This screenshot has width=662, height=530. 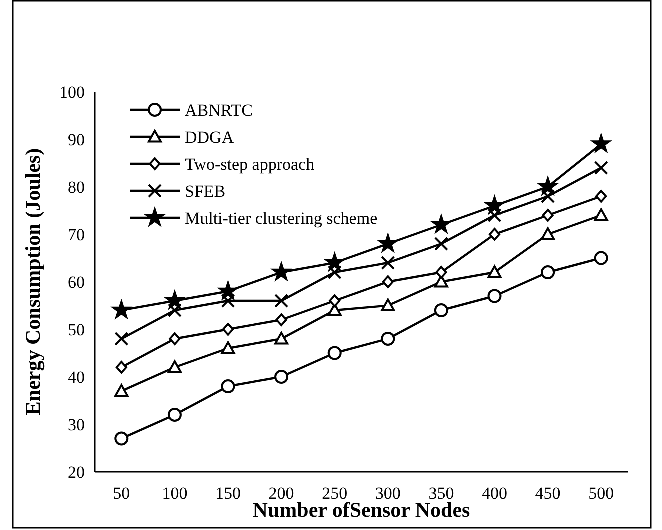 What do you see at coordinates (76, 234) in the screenshot?
I see `y-tick-label: 70` at bounding box center [76, 234].